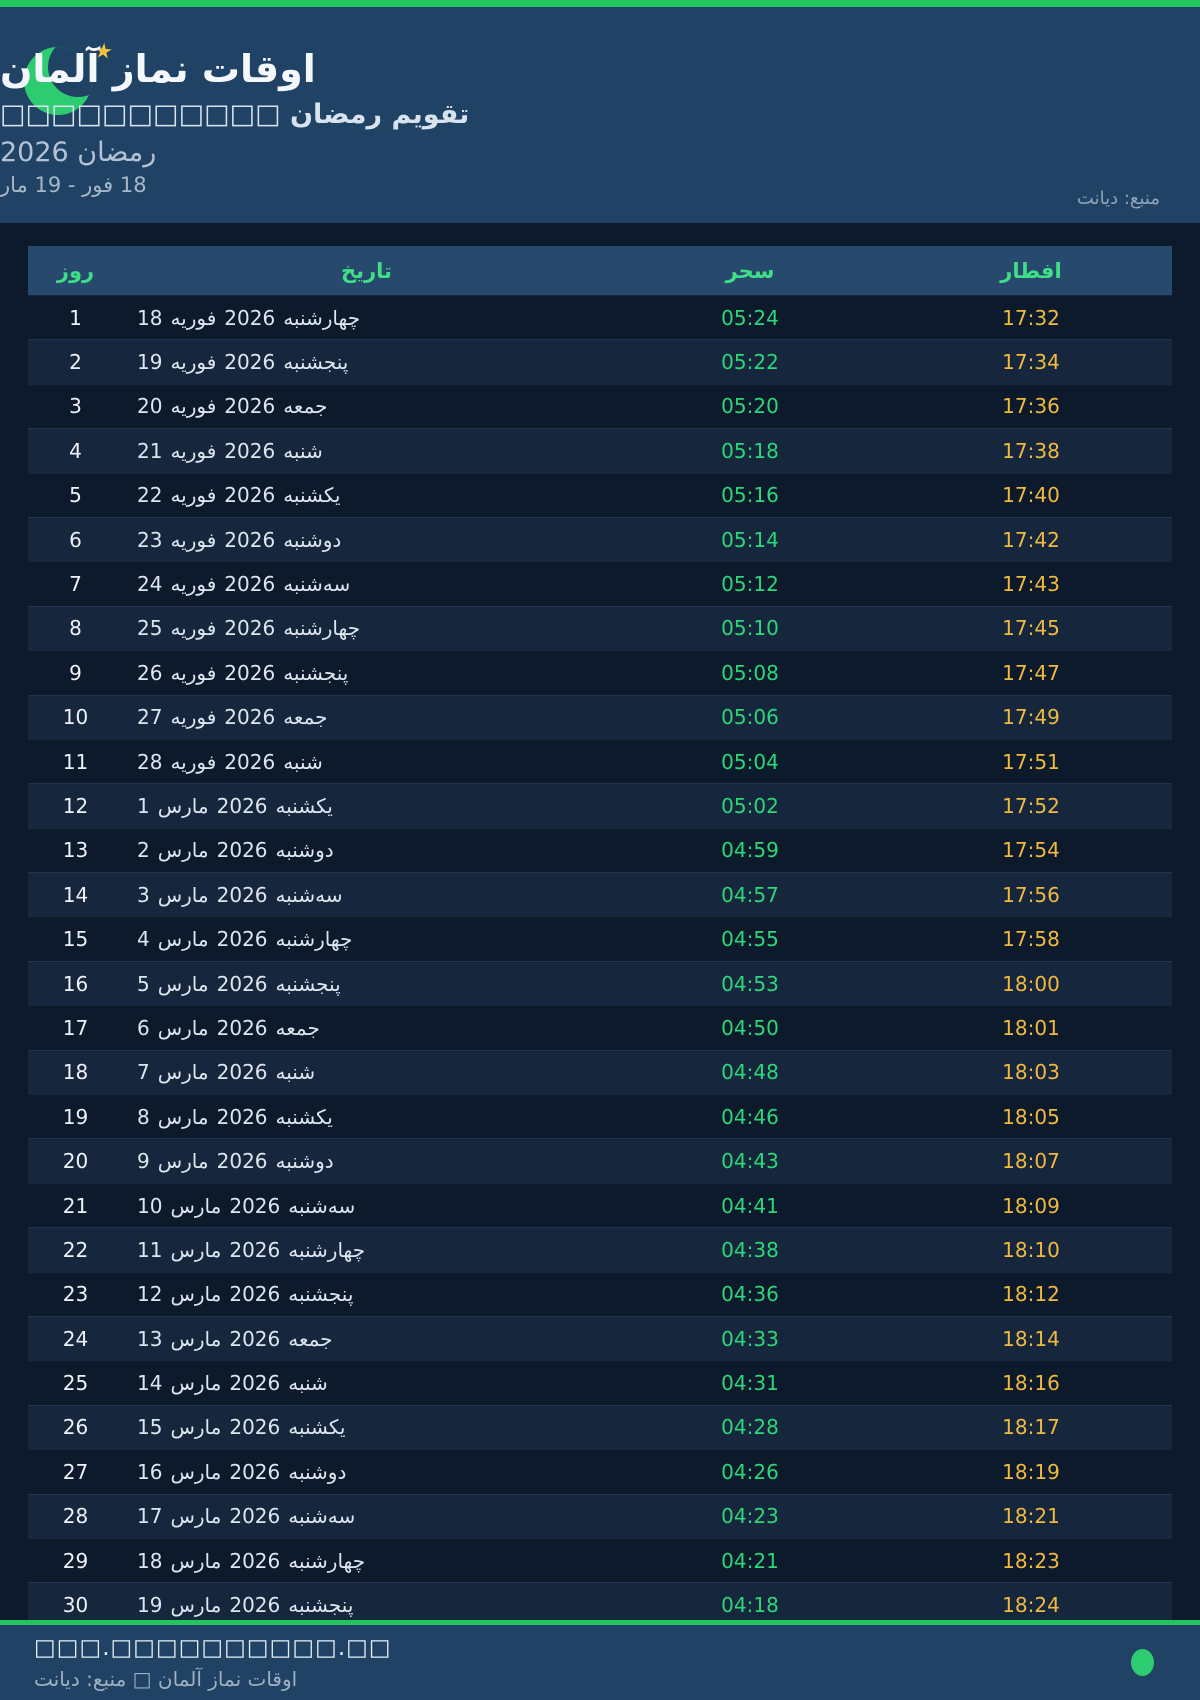 The width and height of the screenshot is (1200, 1700). I want to click on date-cell: 14 مارس 2026 شنبه, so click(232, 1383).